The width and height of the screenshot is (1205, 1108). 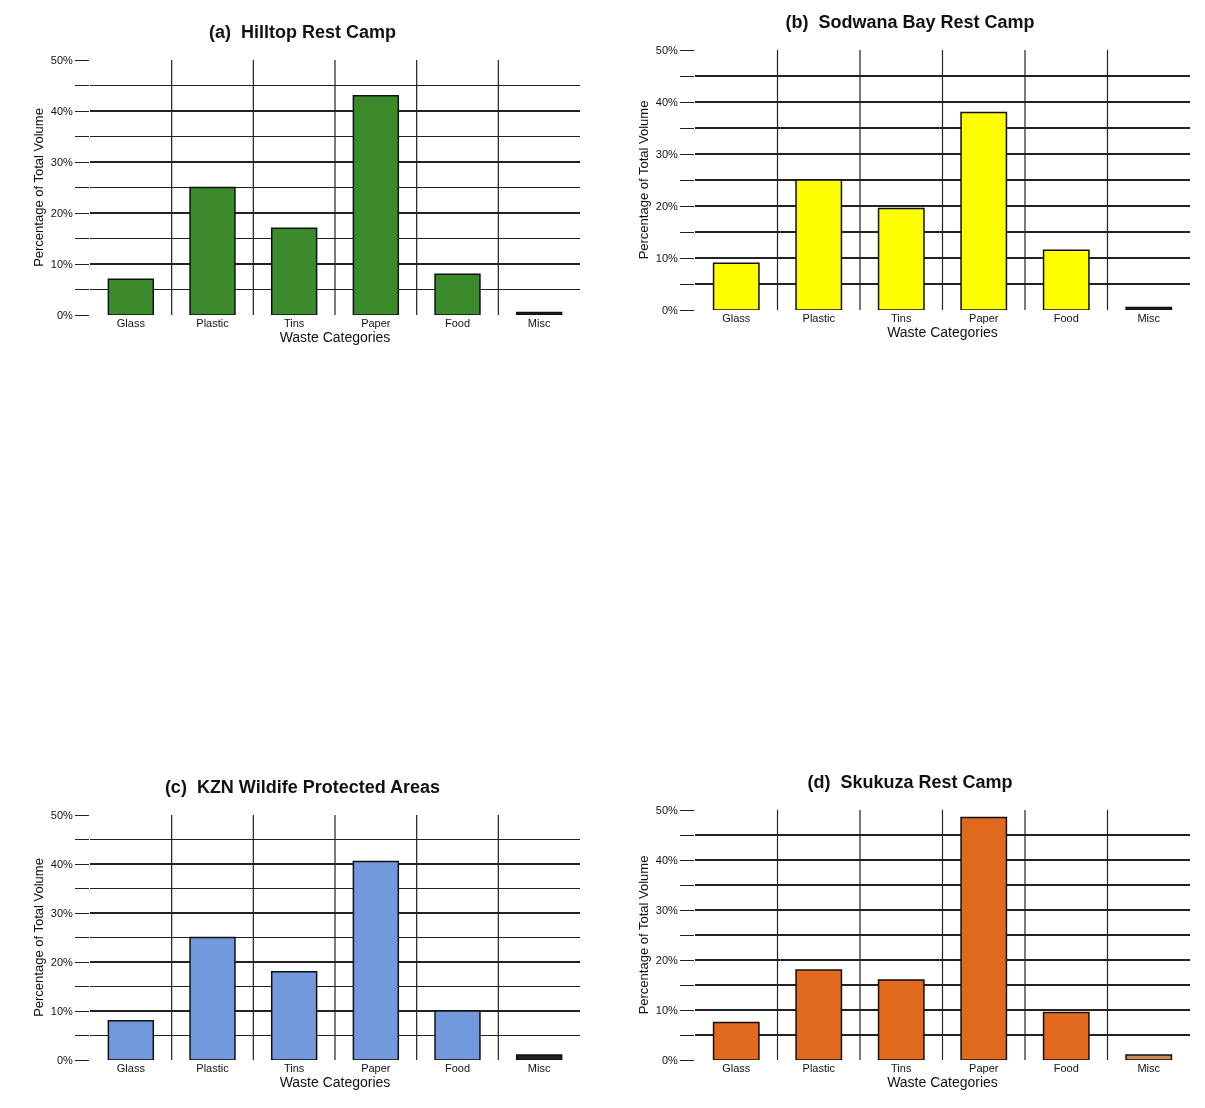 I want to click on chart-title: (a) Hilltop Rest Camp, so click(x=302, y=31).